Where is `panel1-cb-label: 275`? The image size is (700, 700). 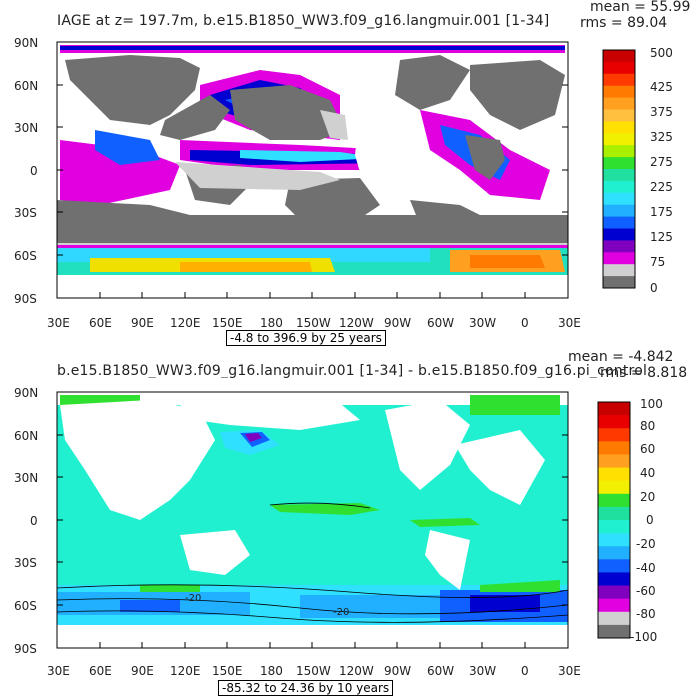
panel1-cb-label: 275 is located at coordinates (661, 162).